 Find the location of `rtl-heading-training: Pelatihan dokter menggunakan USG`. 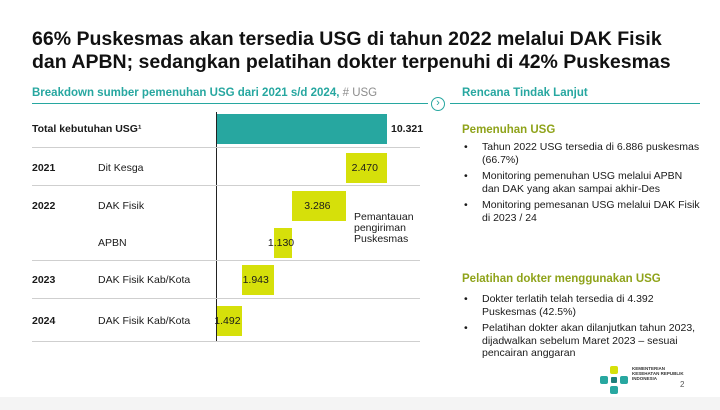

rtl-heading-training: Pelatihan dokter menggunakan USG is located at coordinates (561, 279).